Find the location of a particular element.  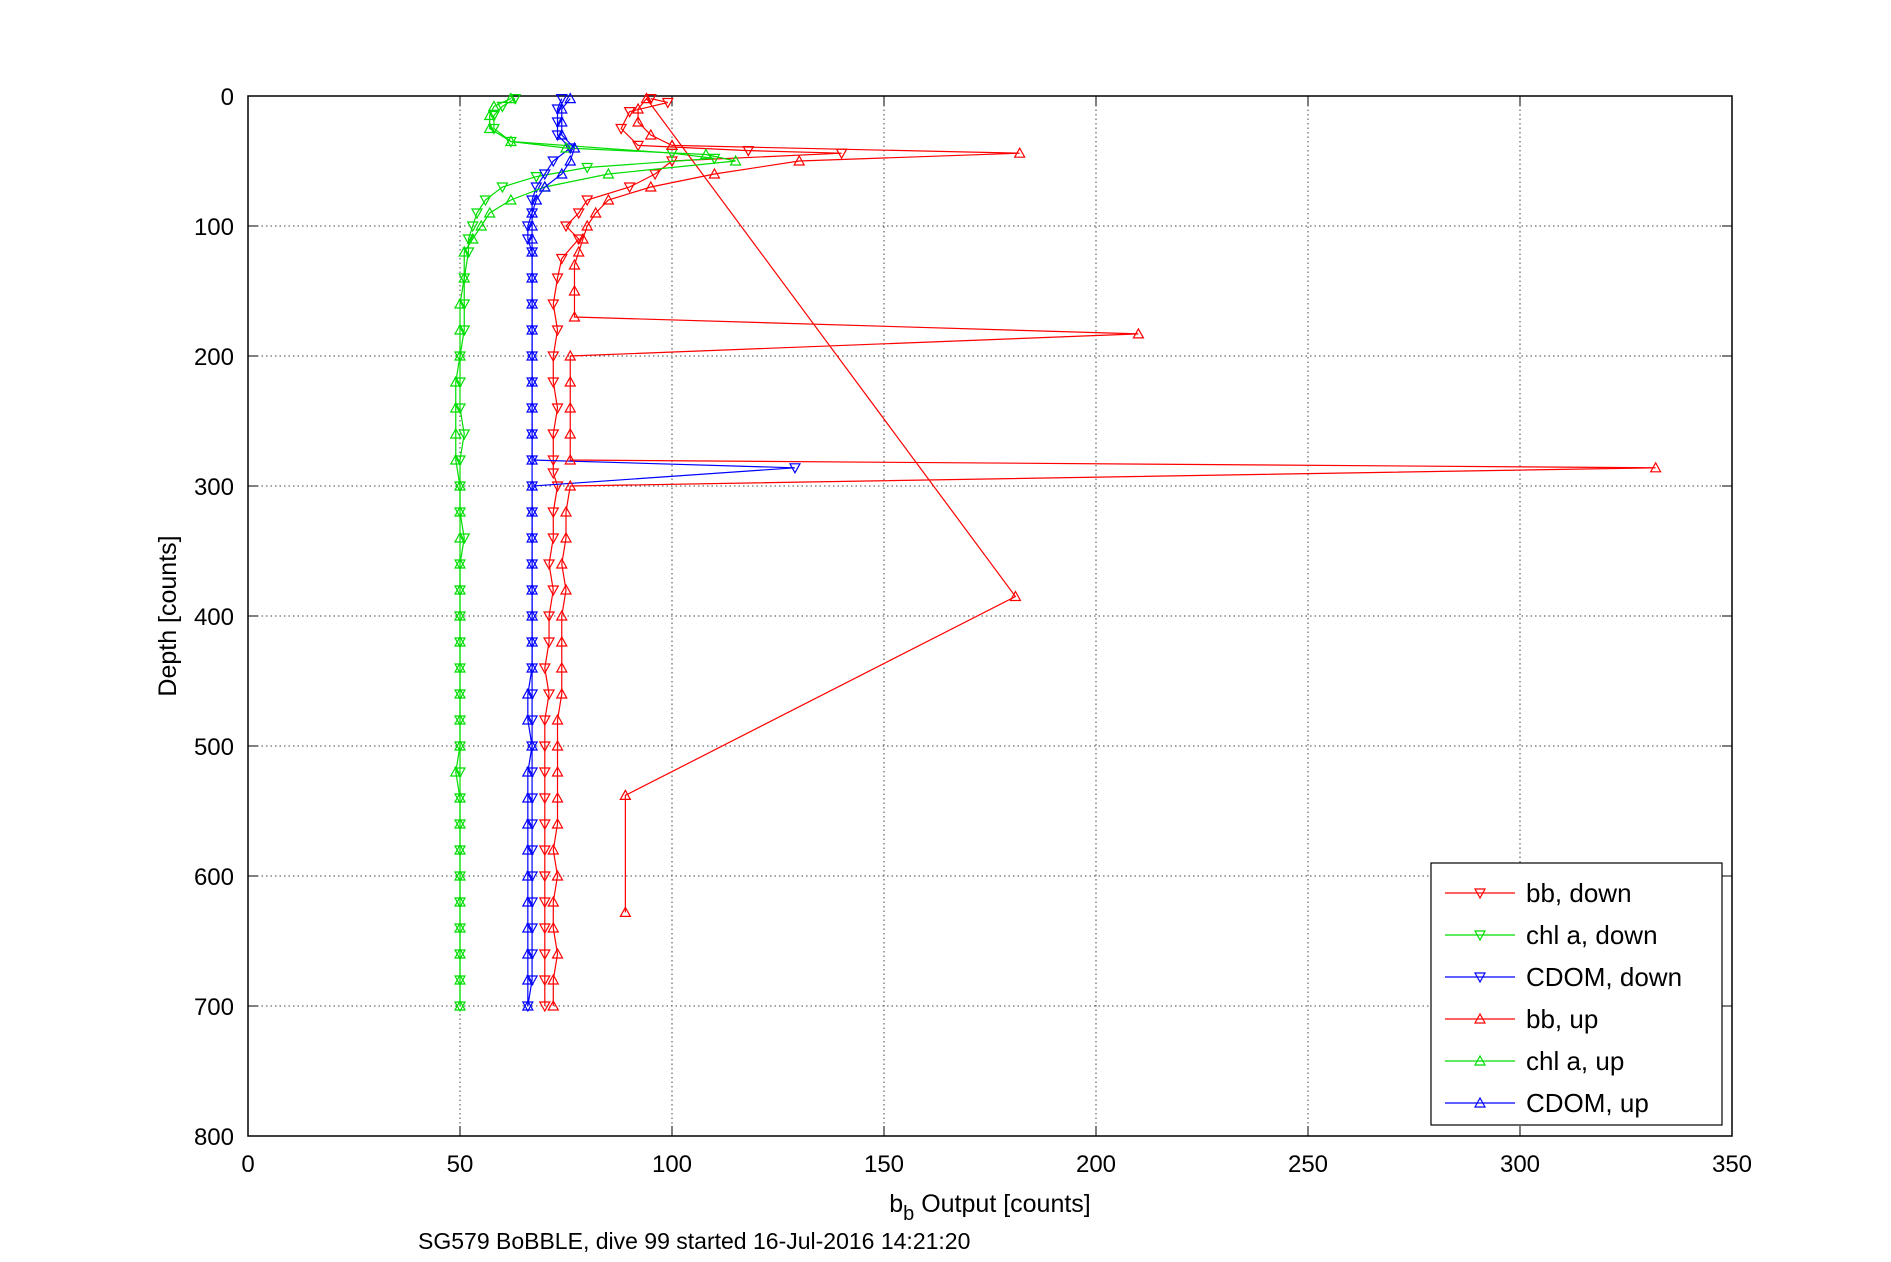

y-tick-label: 200 is located at coordinates (214, 357).